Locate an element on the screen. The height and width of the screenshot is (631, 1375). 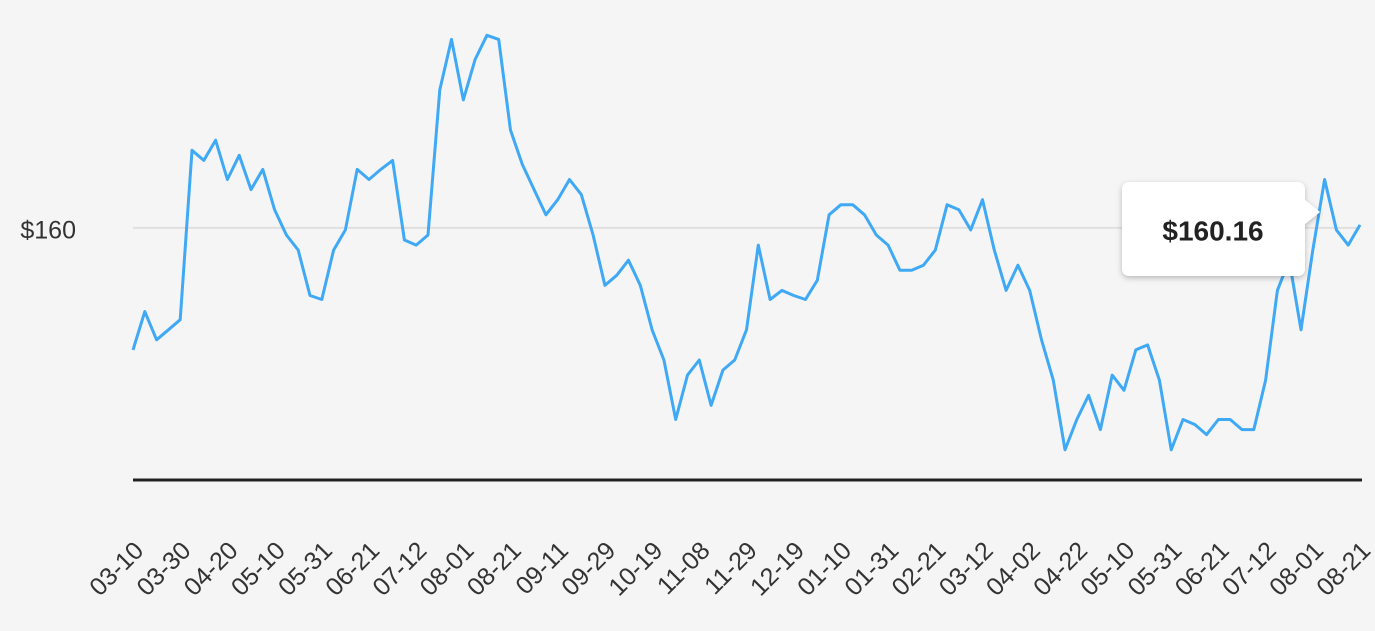
x-tick-label: 01-10 is located at coordinates (824, 568).